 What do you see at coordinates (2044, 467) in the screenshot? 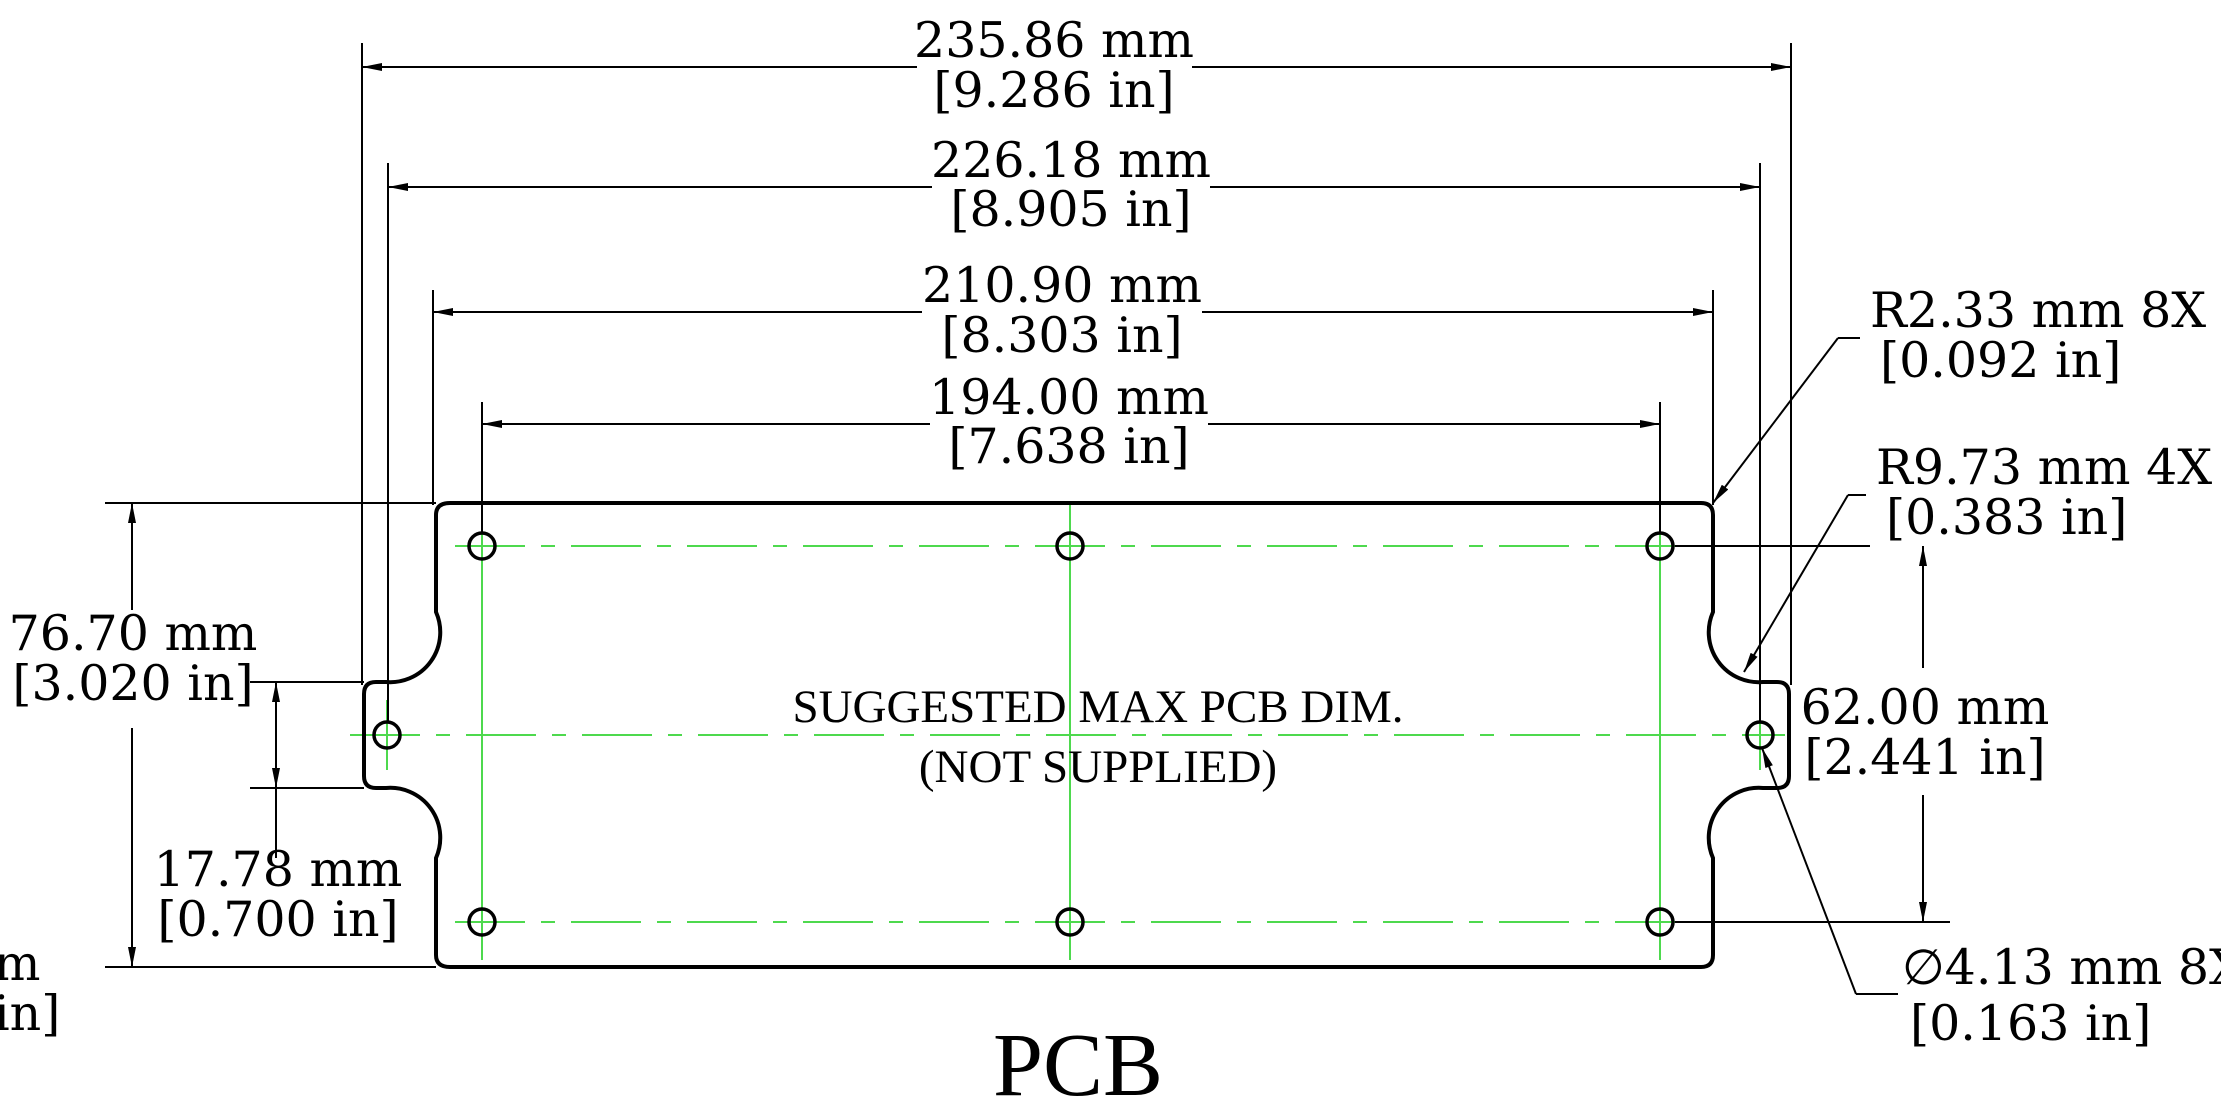
I see `notch-radius-mm: R9.73 mm 4X` at bounding box center [2044, 467].